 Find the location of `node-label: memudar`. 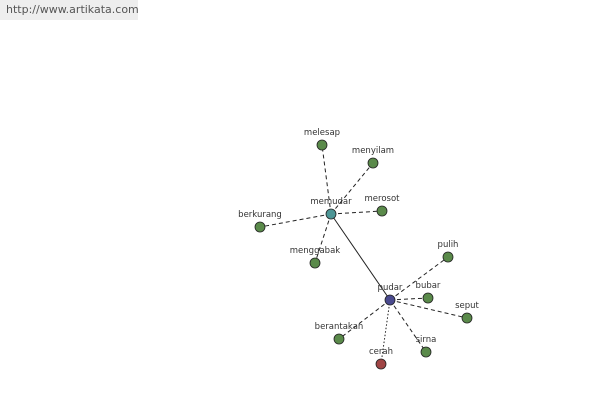

node-label: memudar is located at coordinates (331, 202).